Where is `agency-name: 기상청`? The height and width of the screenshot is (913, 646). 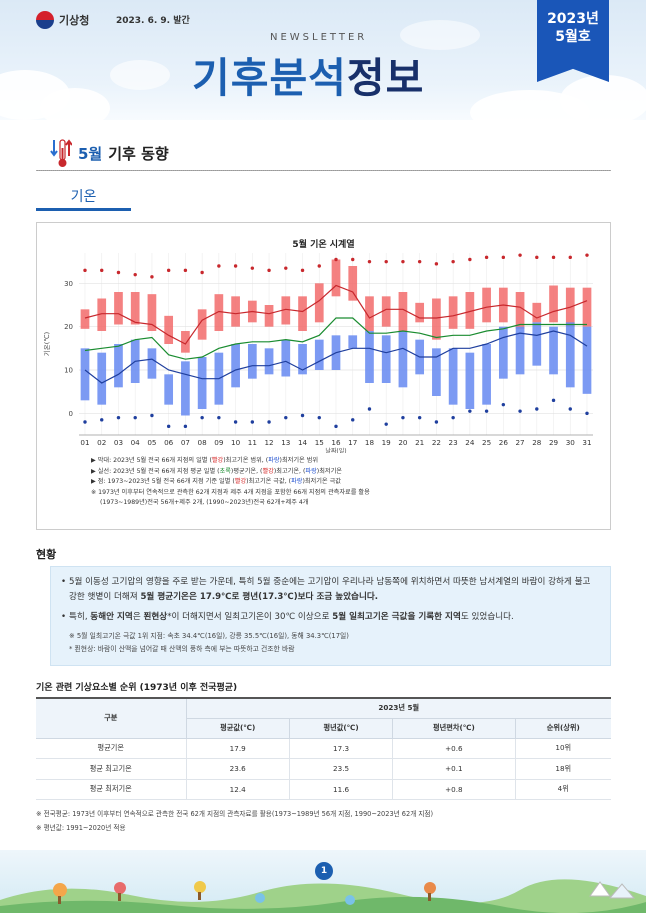 agency-name: 기상청 is located at coordinates (74, 20).